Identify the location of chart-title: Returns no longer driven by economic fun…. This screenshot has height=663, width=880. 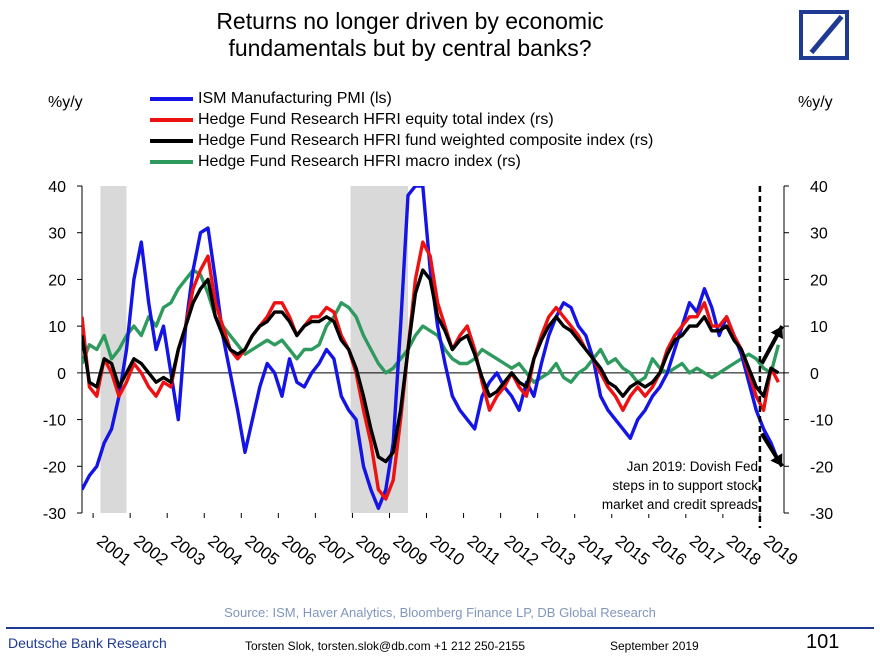
(410, 35).